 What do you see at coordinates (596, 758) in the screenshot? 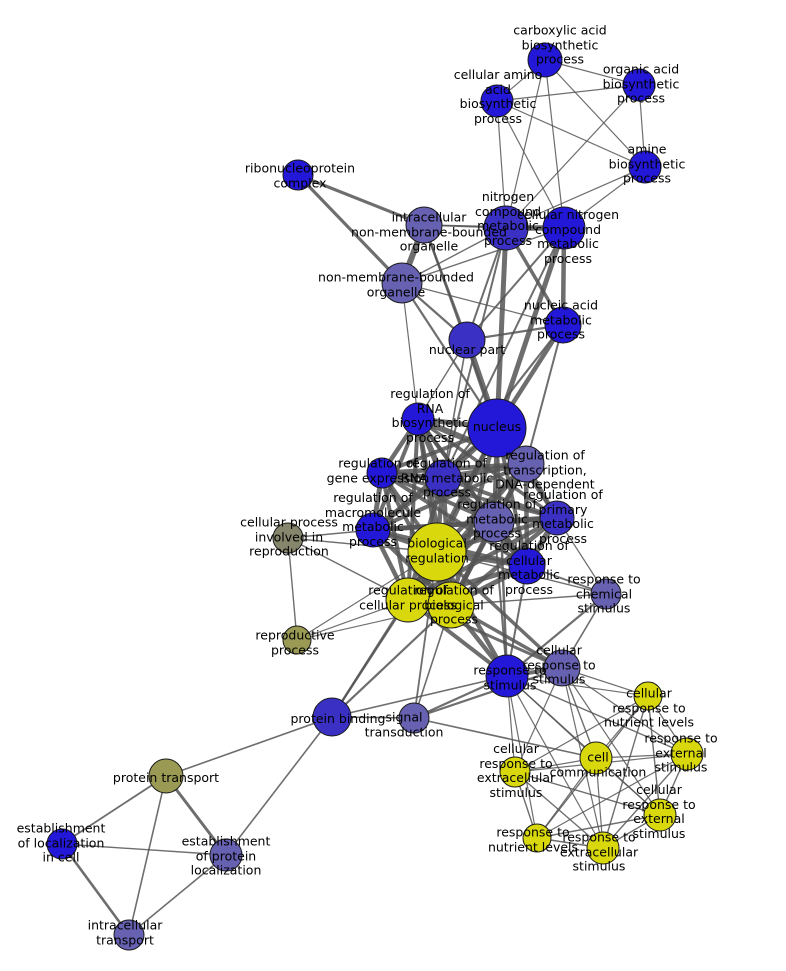
I see `graph-node-cell-communication` at bounding box center [596, 758].